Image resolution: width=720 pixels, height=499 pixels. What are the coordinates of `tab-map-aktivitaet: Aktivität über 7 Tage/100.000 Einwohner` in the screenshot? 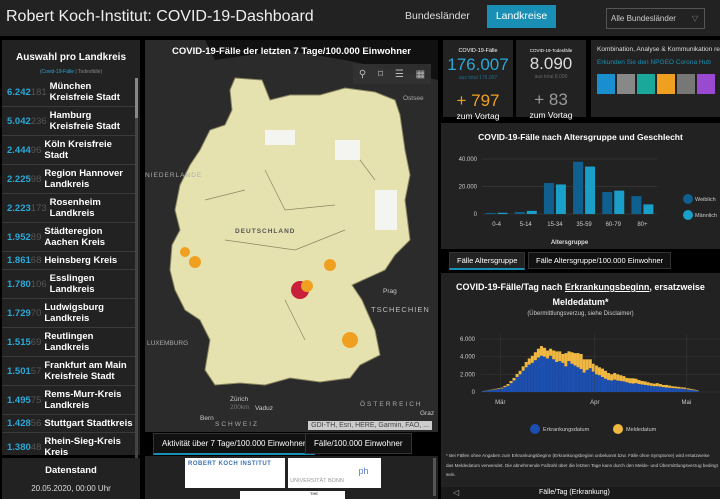 It's located at (234, 444).